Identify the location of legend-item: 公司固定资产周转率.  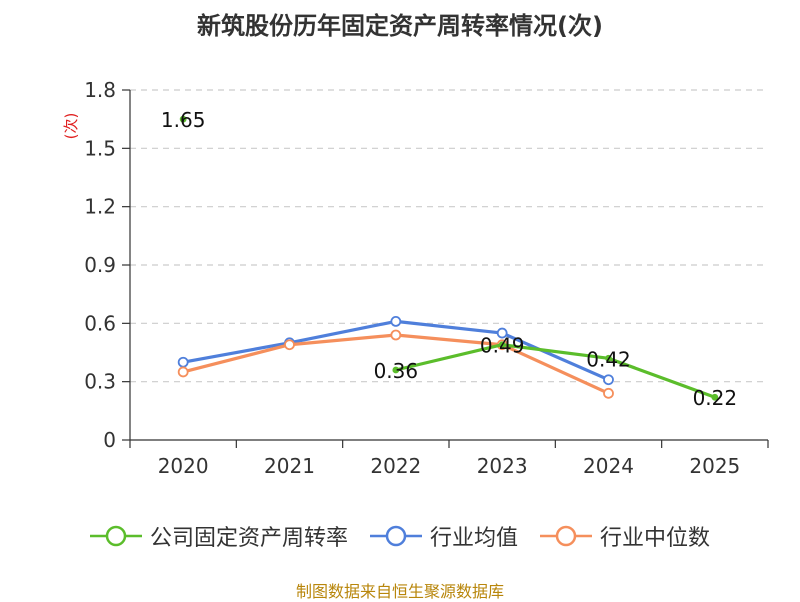
(218, 536).